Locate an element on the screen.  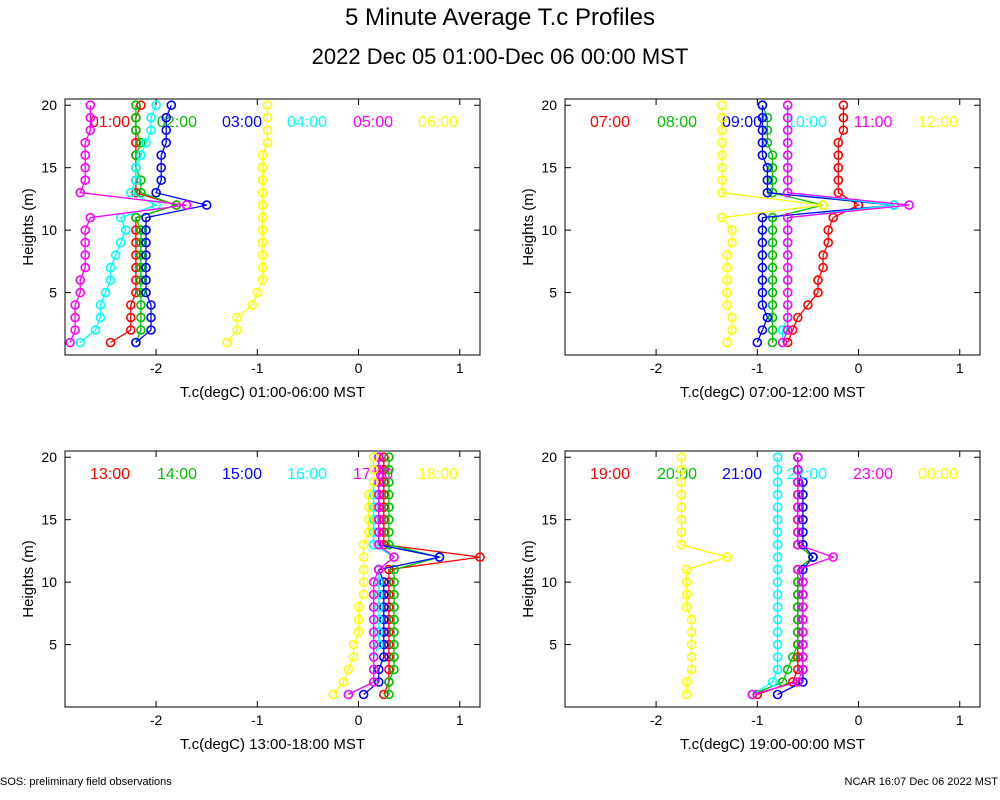
series-17:00 is located at coordinates (371, 576).